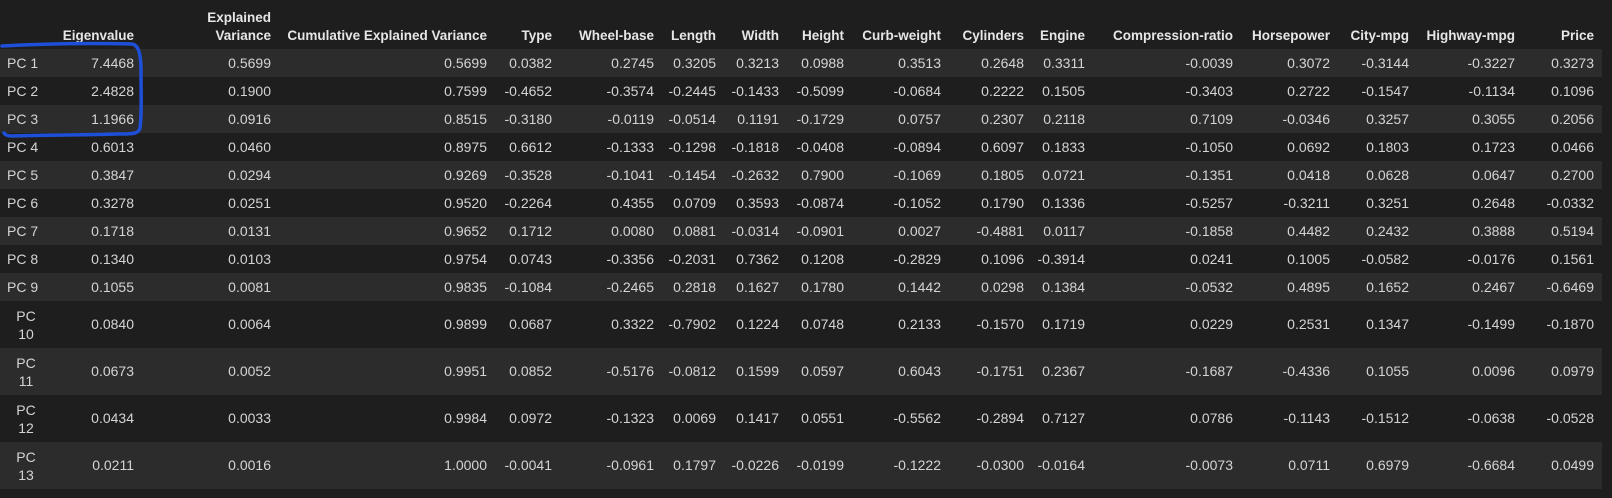 This screenshot has width=1612, height=498. Describe the element at coordinates (1289, 287) in the screenshot. I see `cell-horsepower: 0.4895` at that location.